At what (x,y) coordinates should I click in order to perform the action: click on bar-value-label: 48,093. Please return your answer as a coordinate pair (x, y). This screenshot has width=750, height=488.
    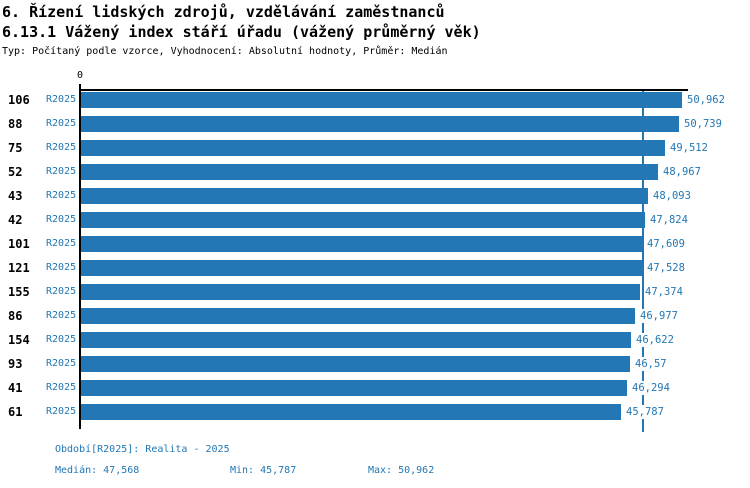
    Looking at the image, I should click on (672, 196).